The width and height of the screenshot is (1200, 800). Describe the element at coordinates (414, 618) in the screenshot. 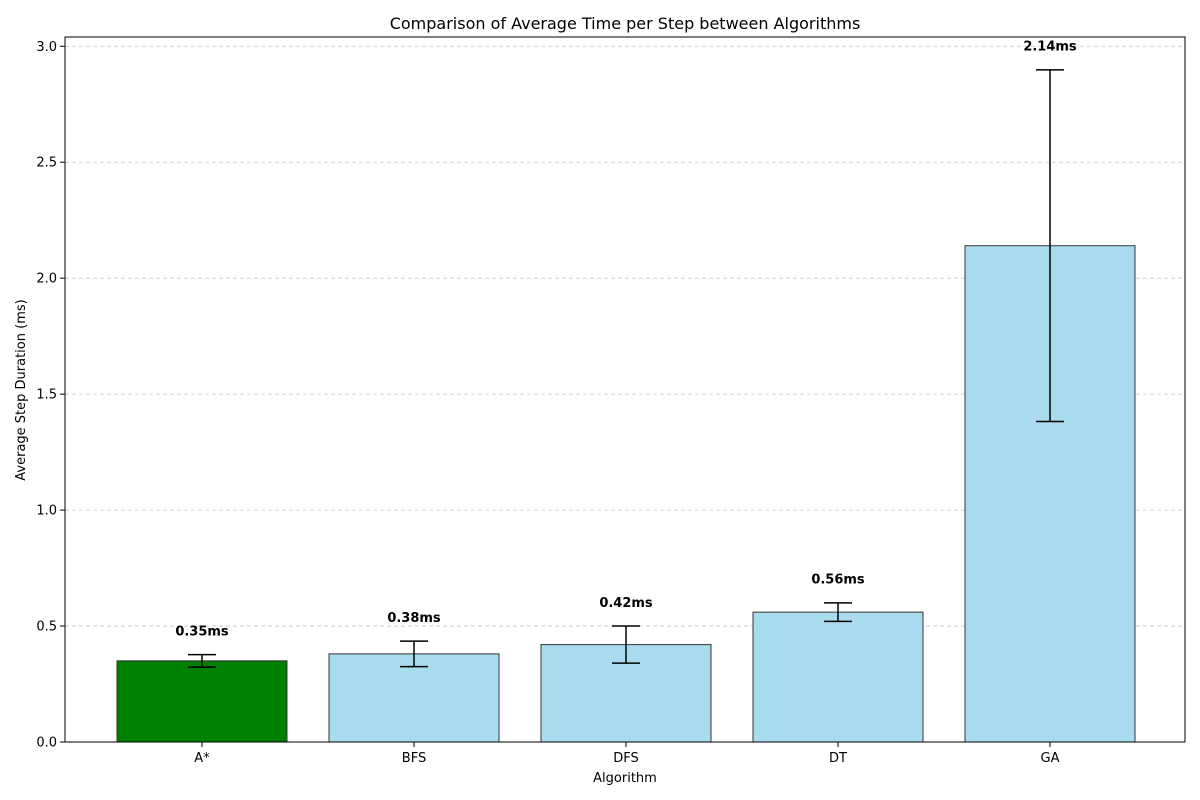

I see `data-label: 0.38ms` at that location.